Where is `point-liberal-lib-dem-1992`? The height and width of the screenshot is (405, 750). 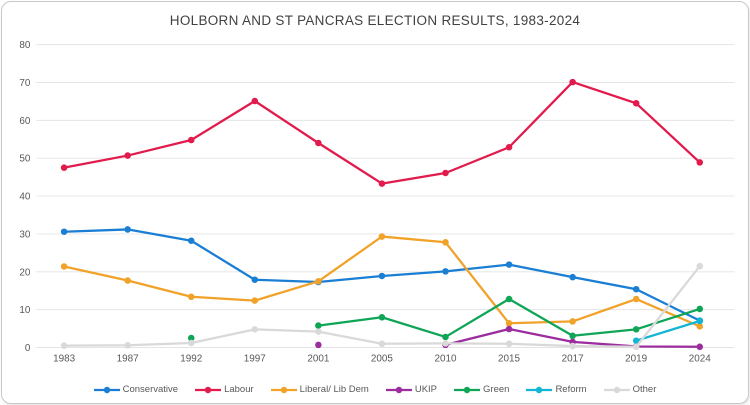
point-liberal-lib-dem-1992 is located at coordinates (191, 297).